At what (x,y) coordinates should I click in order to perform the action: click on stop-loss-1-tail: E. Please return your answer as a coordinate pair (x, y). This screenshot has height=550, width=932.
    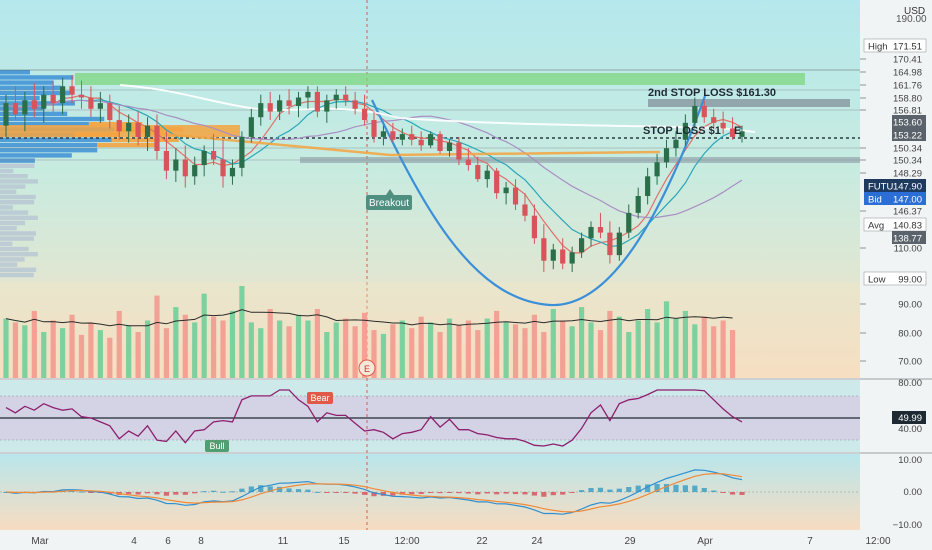
    Looking at the image, I should click on (737, 131).